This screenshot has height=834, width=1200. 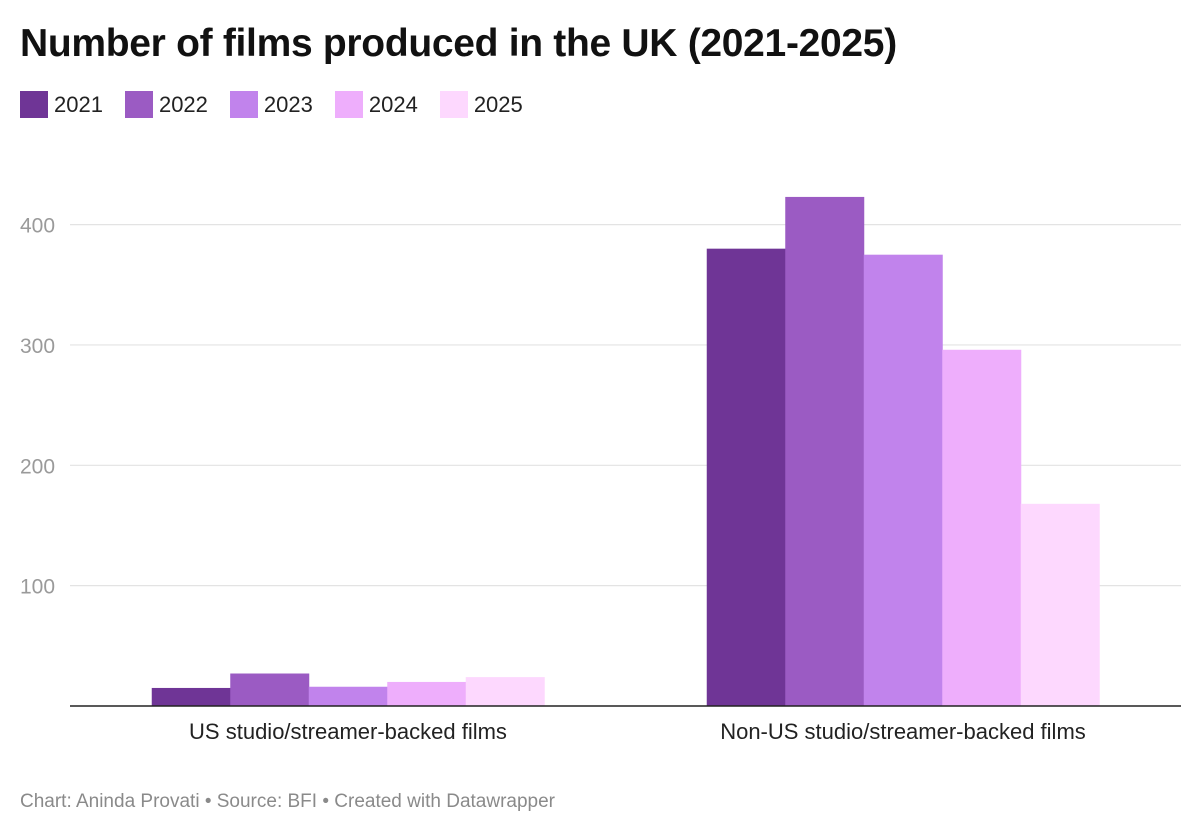 What do you see at coordinates (427, 693) in the screenshot?
I see `bar-2024-us` at bounding box center [427, 693].